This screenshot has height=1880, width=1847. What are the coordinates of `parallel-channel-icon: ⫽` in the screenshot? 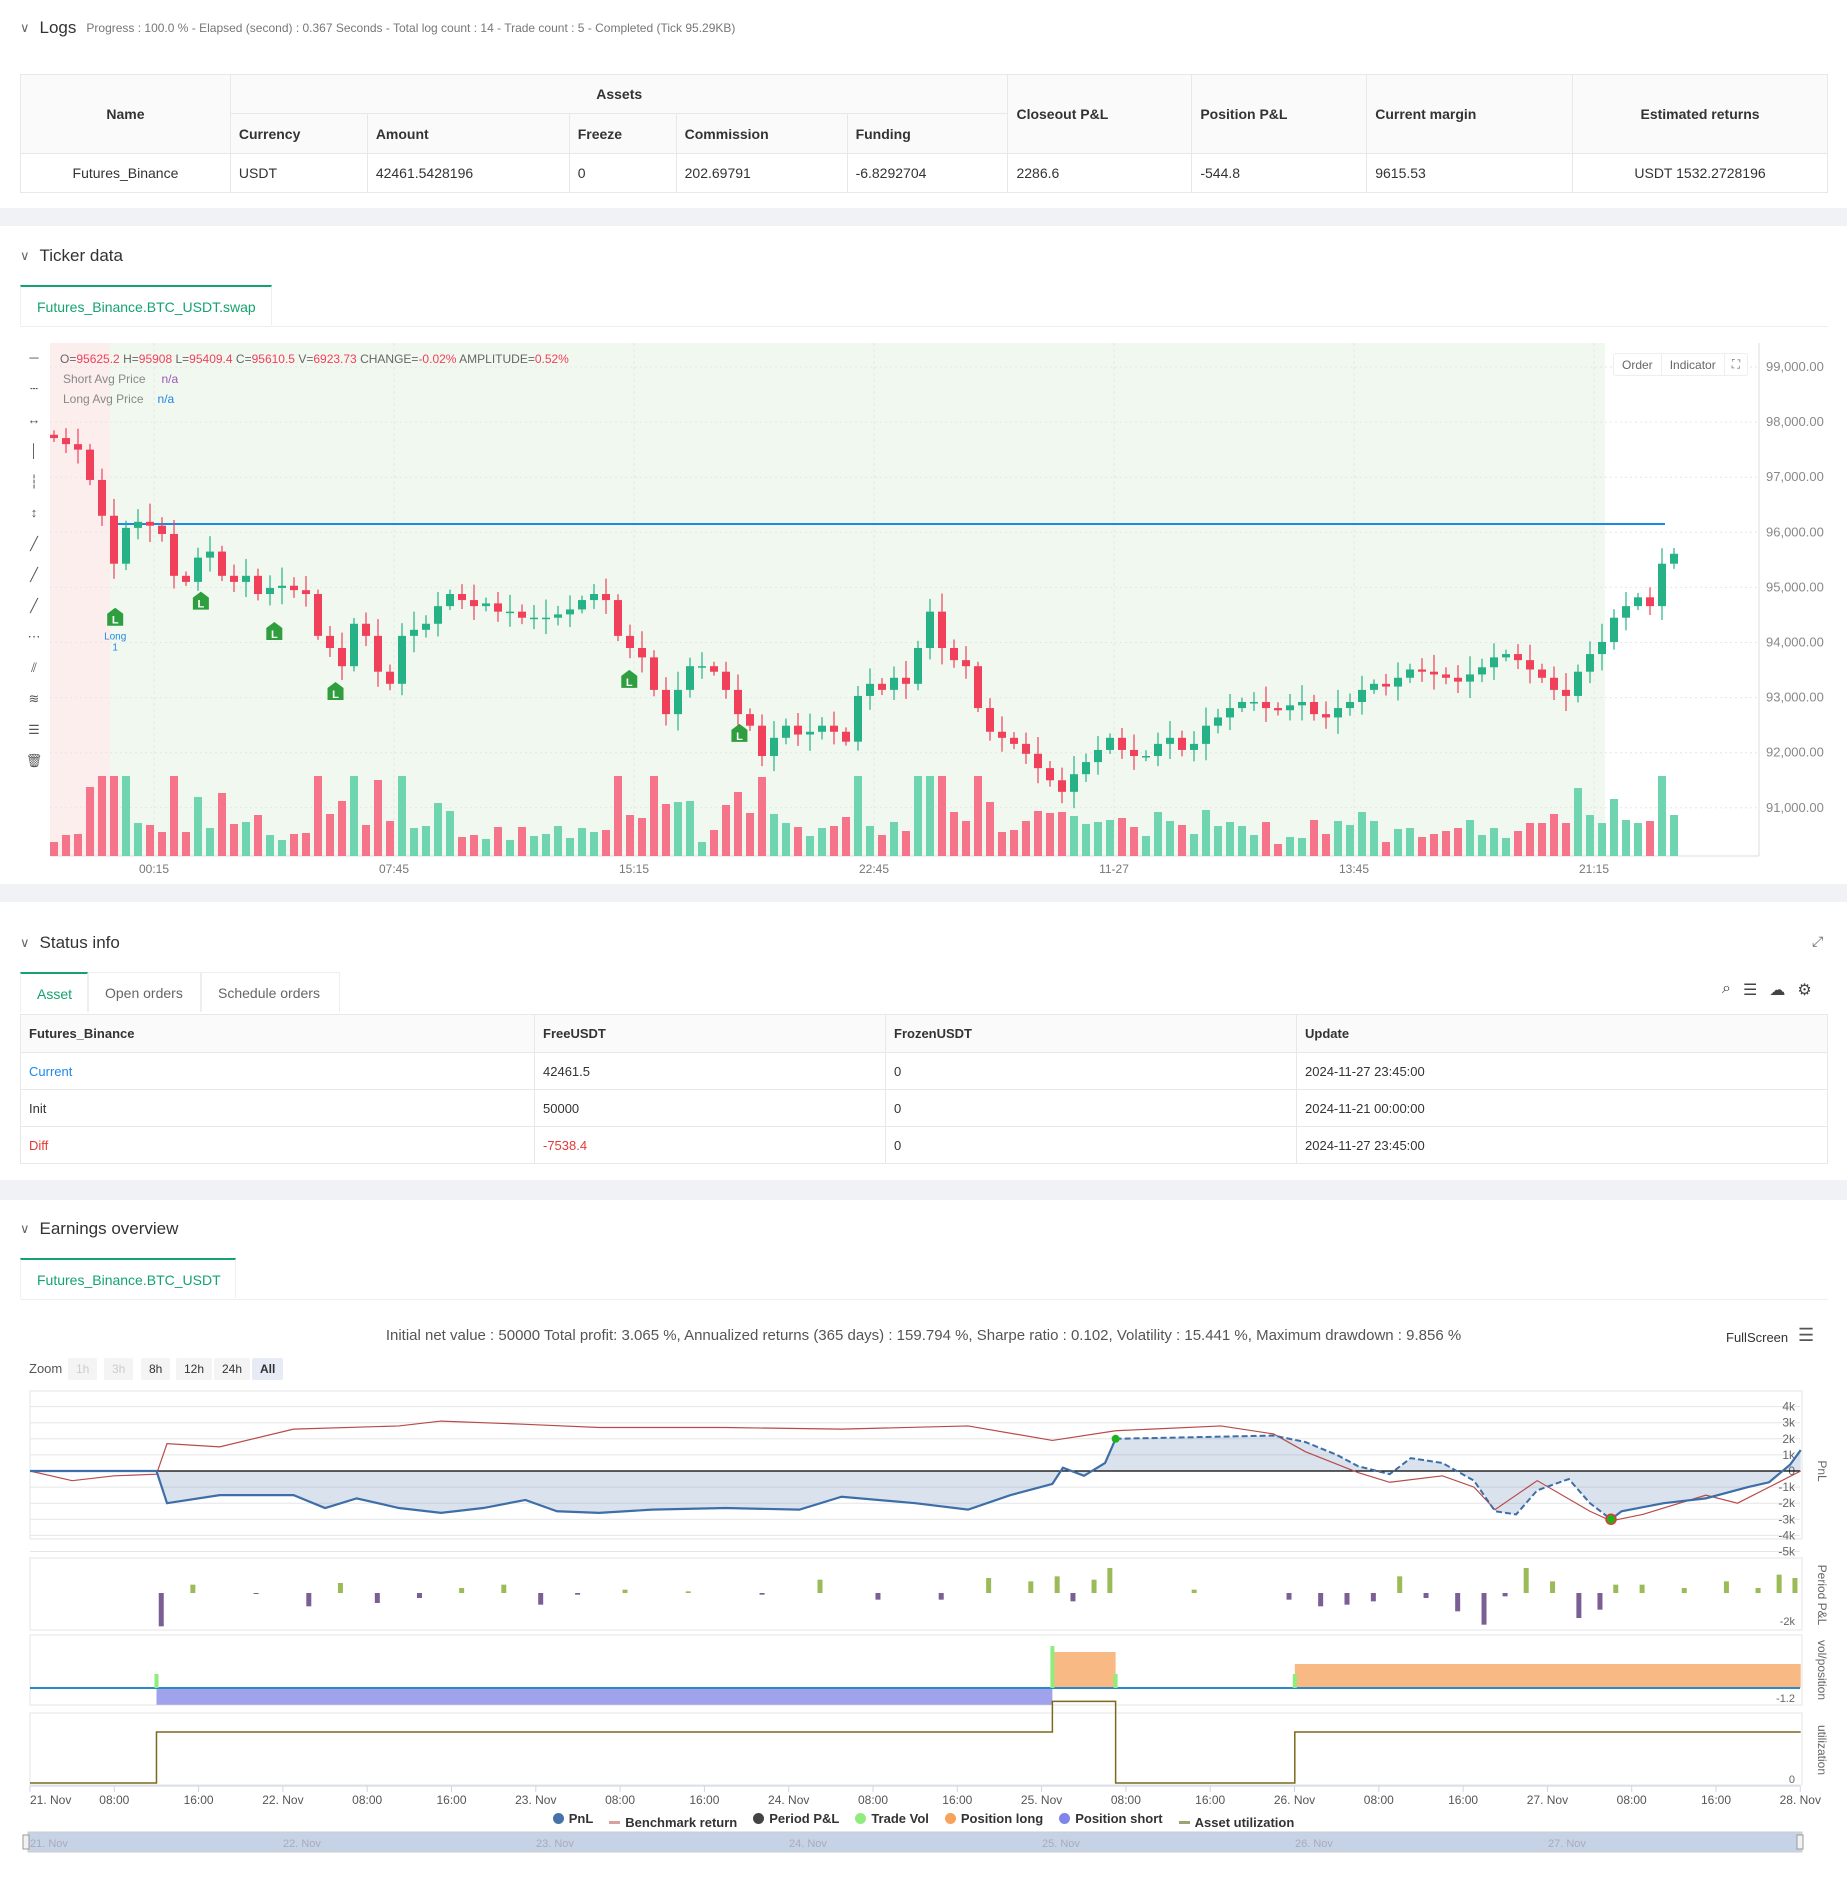 It's located at (34, 667).